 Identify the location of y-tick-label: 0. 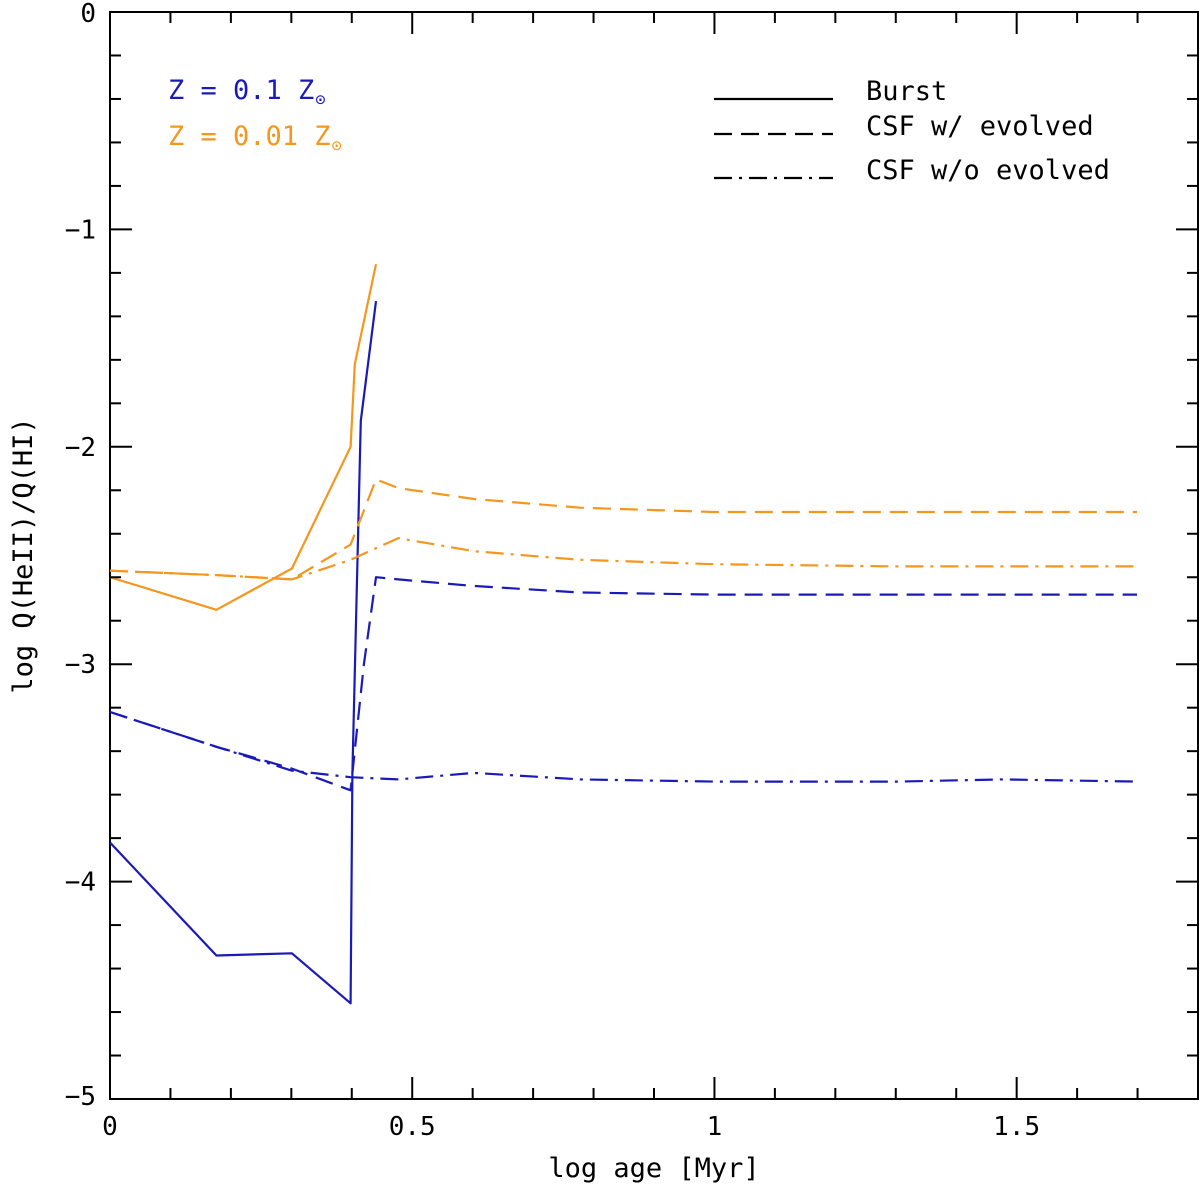
(88, 14).